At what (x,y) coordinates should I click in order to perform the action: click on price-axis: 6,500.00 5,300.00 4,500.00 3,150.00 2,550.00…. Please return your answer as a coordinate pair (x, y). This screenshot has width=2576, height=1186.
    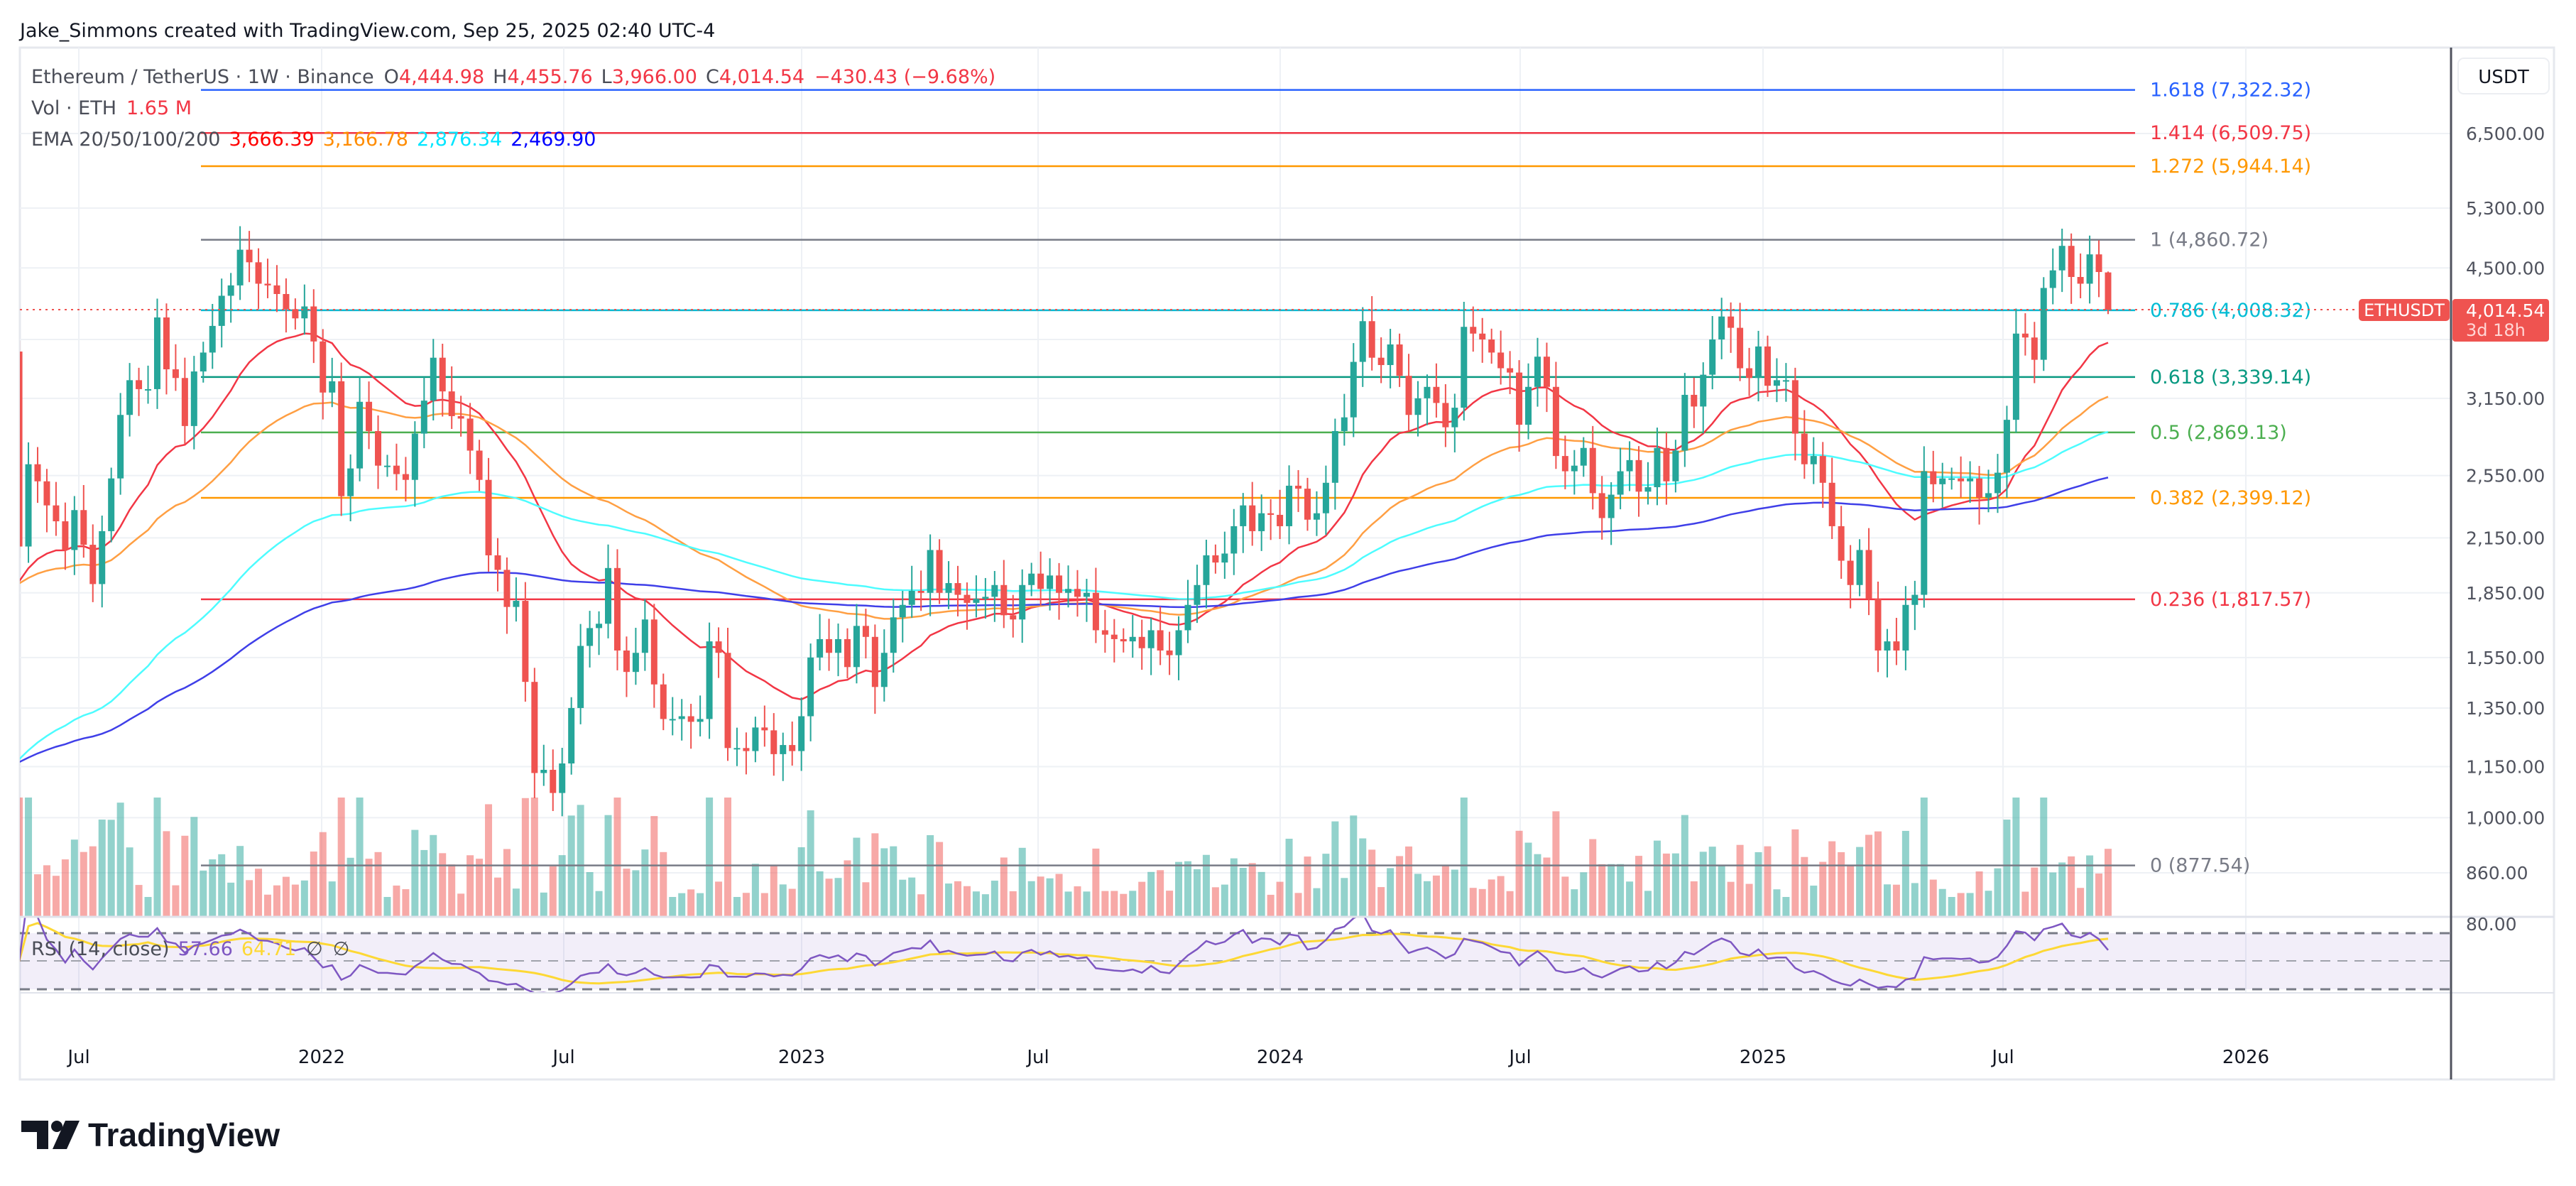
    Looking at the image, I should click on (2505, 503).